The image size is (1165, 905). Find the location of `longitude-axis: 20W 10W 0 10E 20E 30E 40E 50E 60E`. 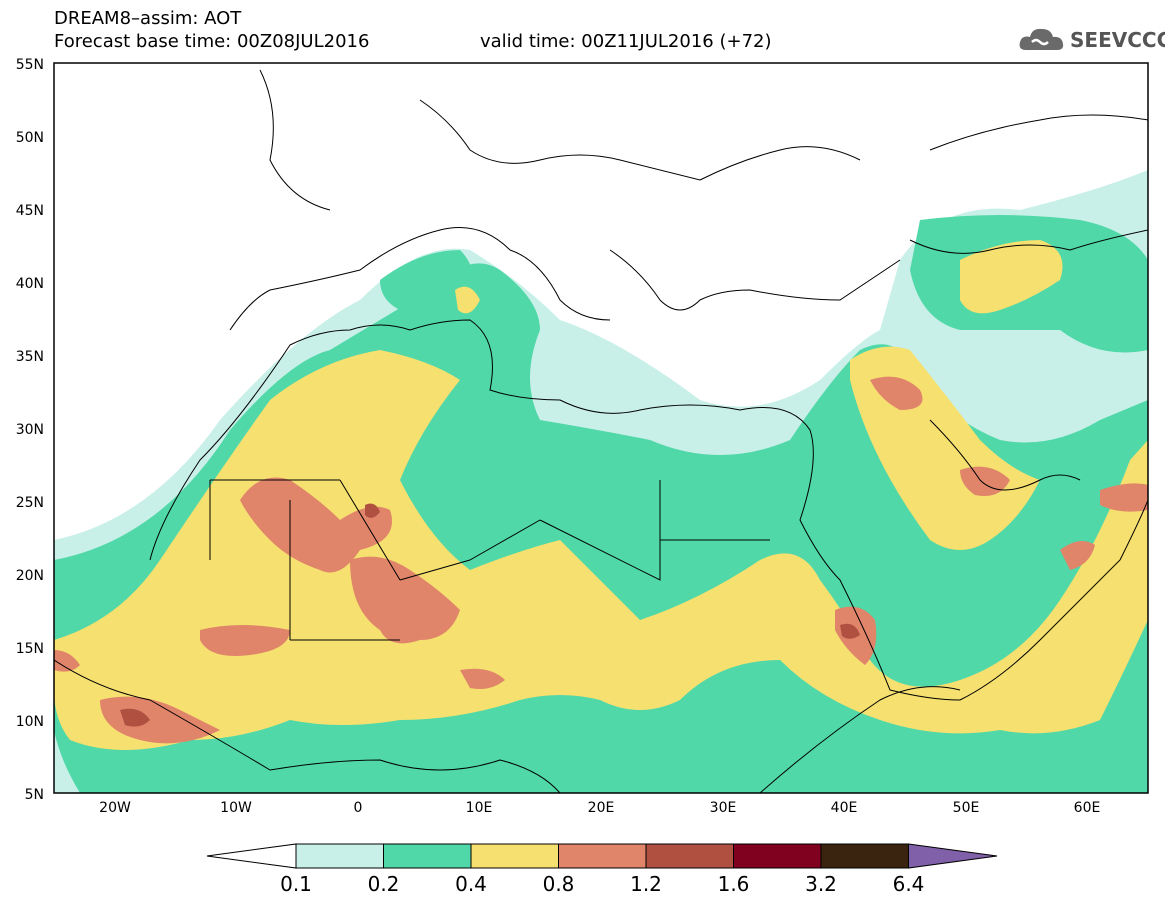

longitude-axis: 20W 10W 0 10E 20E 30E 40E 50E 60E is located at coordinates (599, 808).